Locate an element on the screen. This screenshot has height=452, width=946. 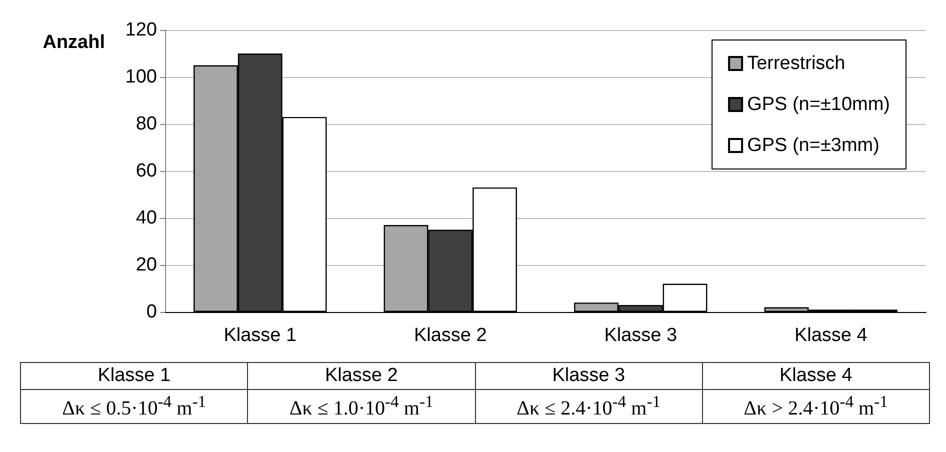
text: Δκ ≤ 1.0·10$^{-4}$ m$^{-1}$ is located at coordinates (361, 407).